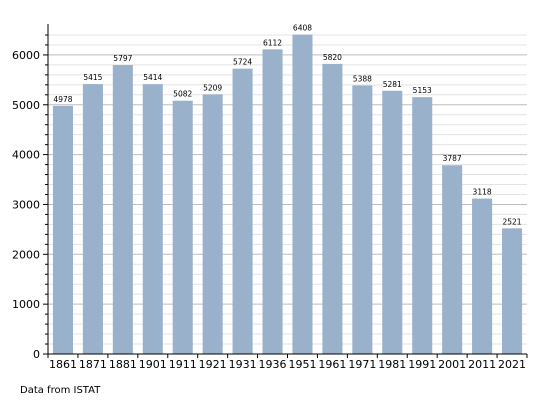  I want to click on data-label-2021: 2521, so click(511, 221).